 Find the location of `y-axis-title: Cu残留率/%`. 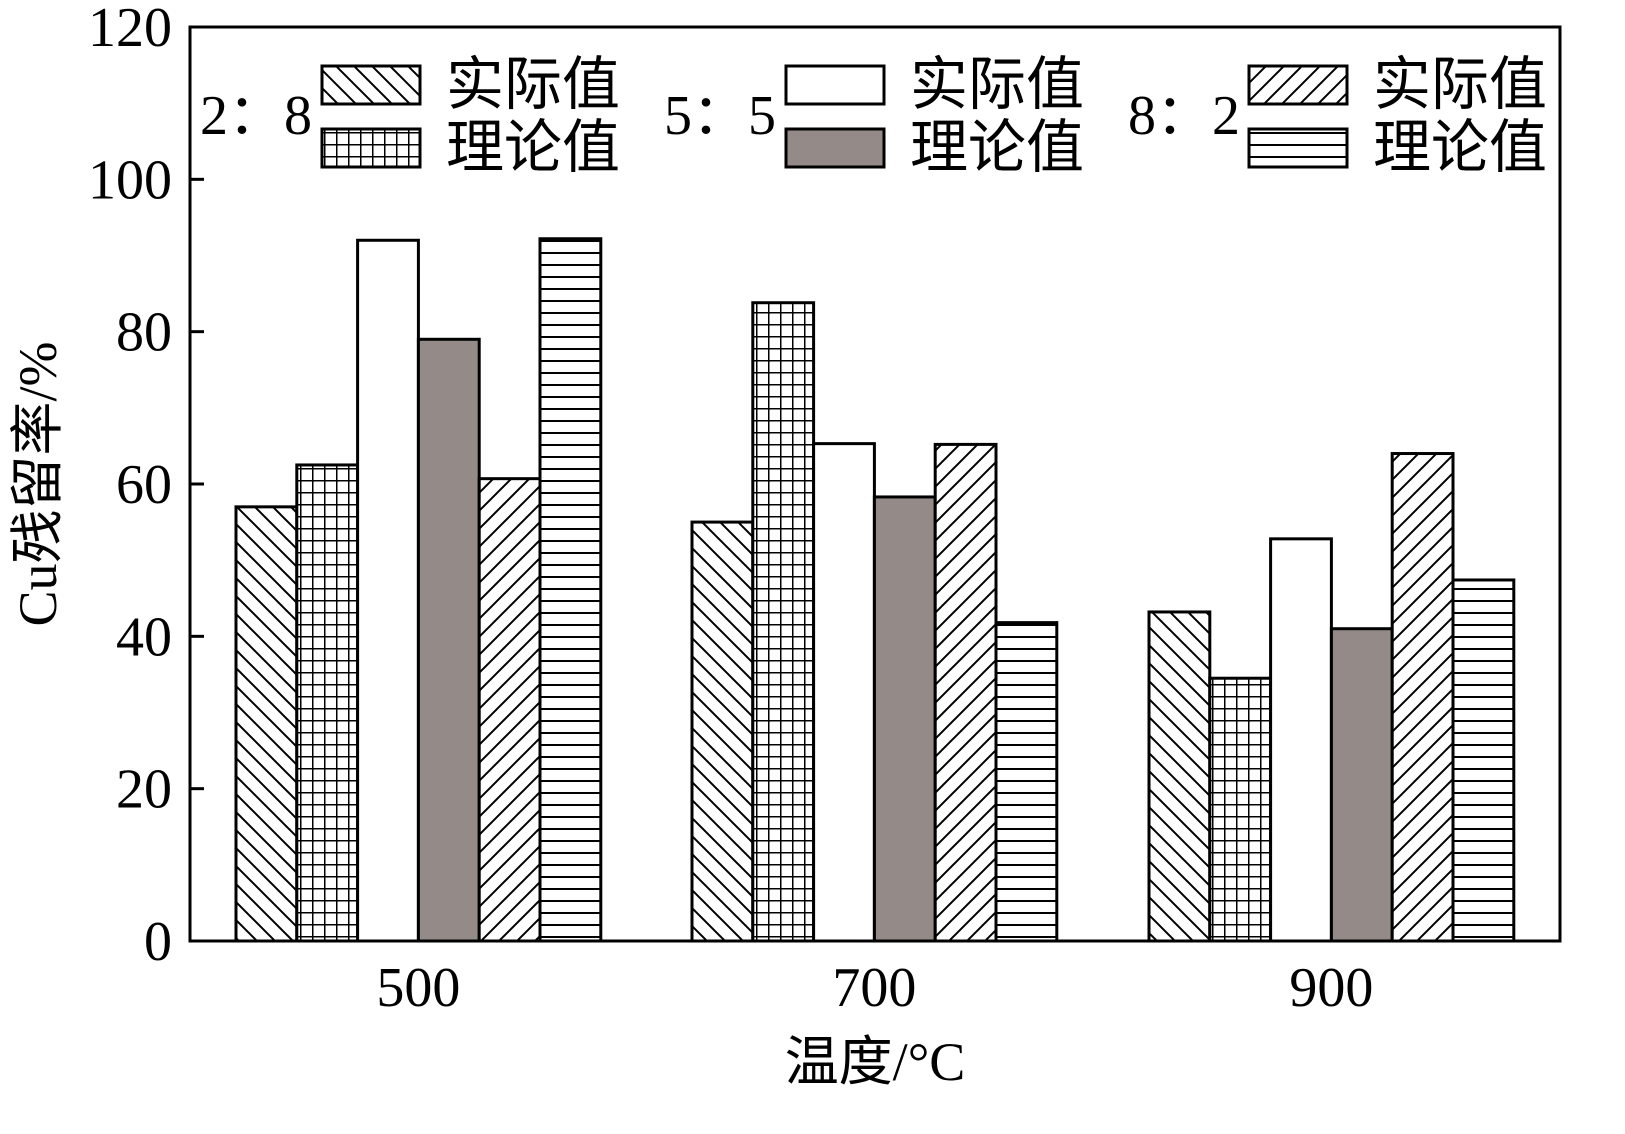

y-axis-title: Cu残留率/% is located at coordinates (38, 483).